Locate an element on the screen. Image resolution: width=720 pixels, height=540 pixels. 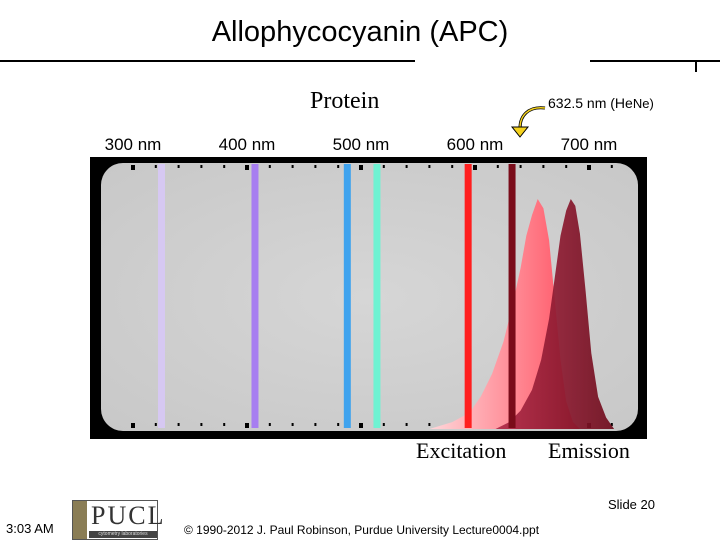
he-ne-arrow is located at coordinates (532, 117).